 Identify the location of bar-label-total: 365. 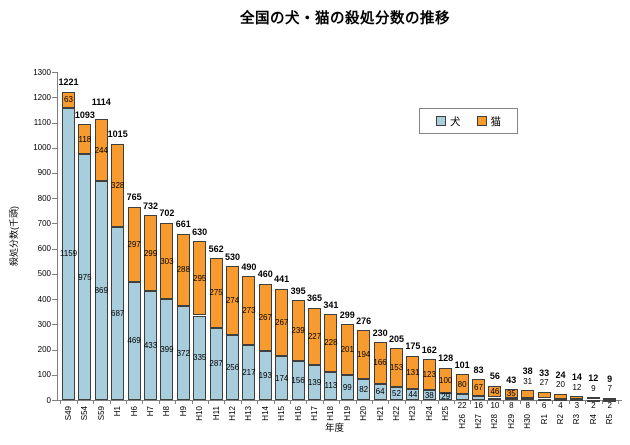
(314, 298).